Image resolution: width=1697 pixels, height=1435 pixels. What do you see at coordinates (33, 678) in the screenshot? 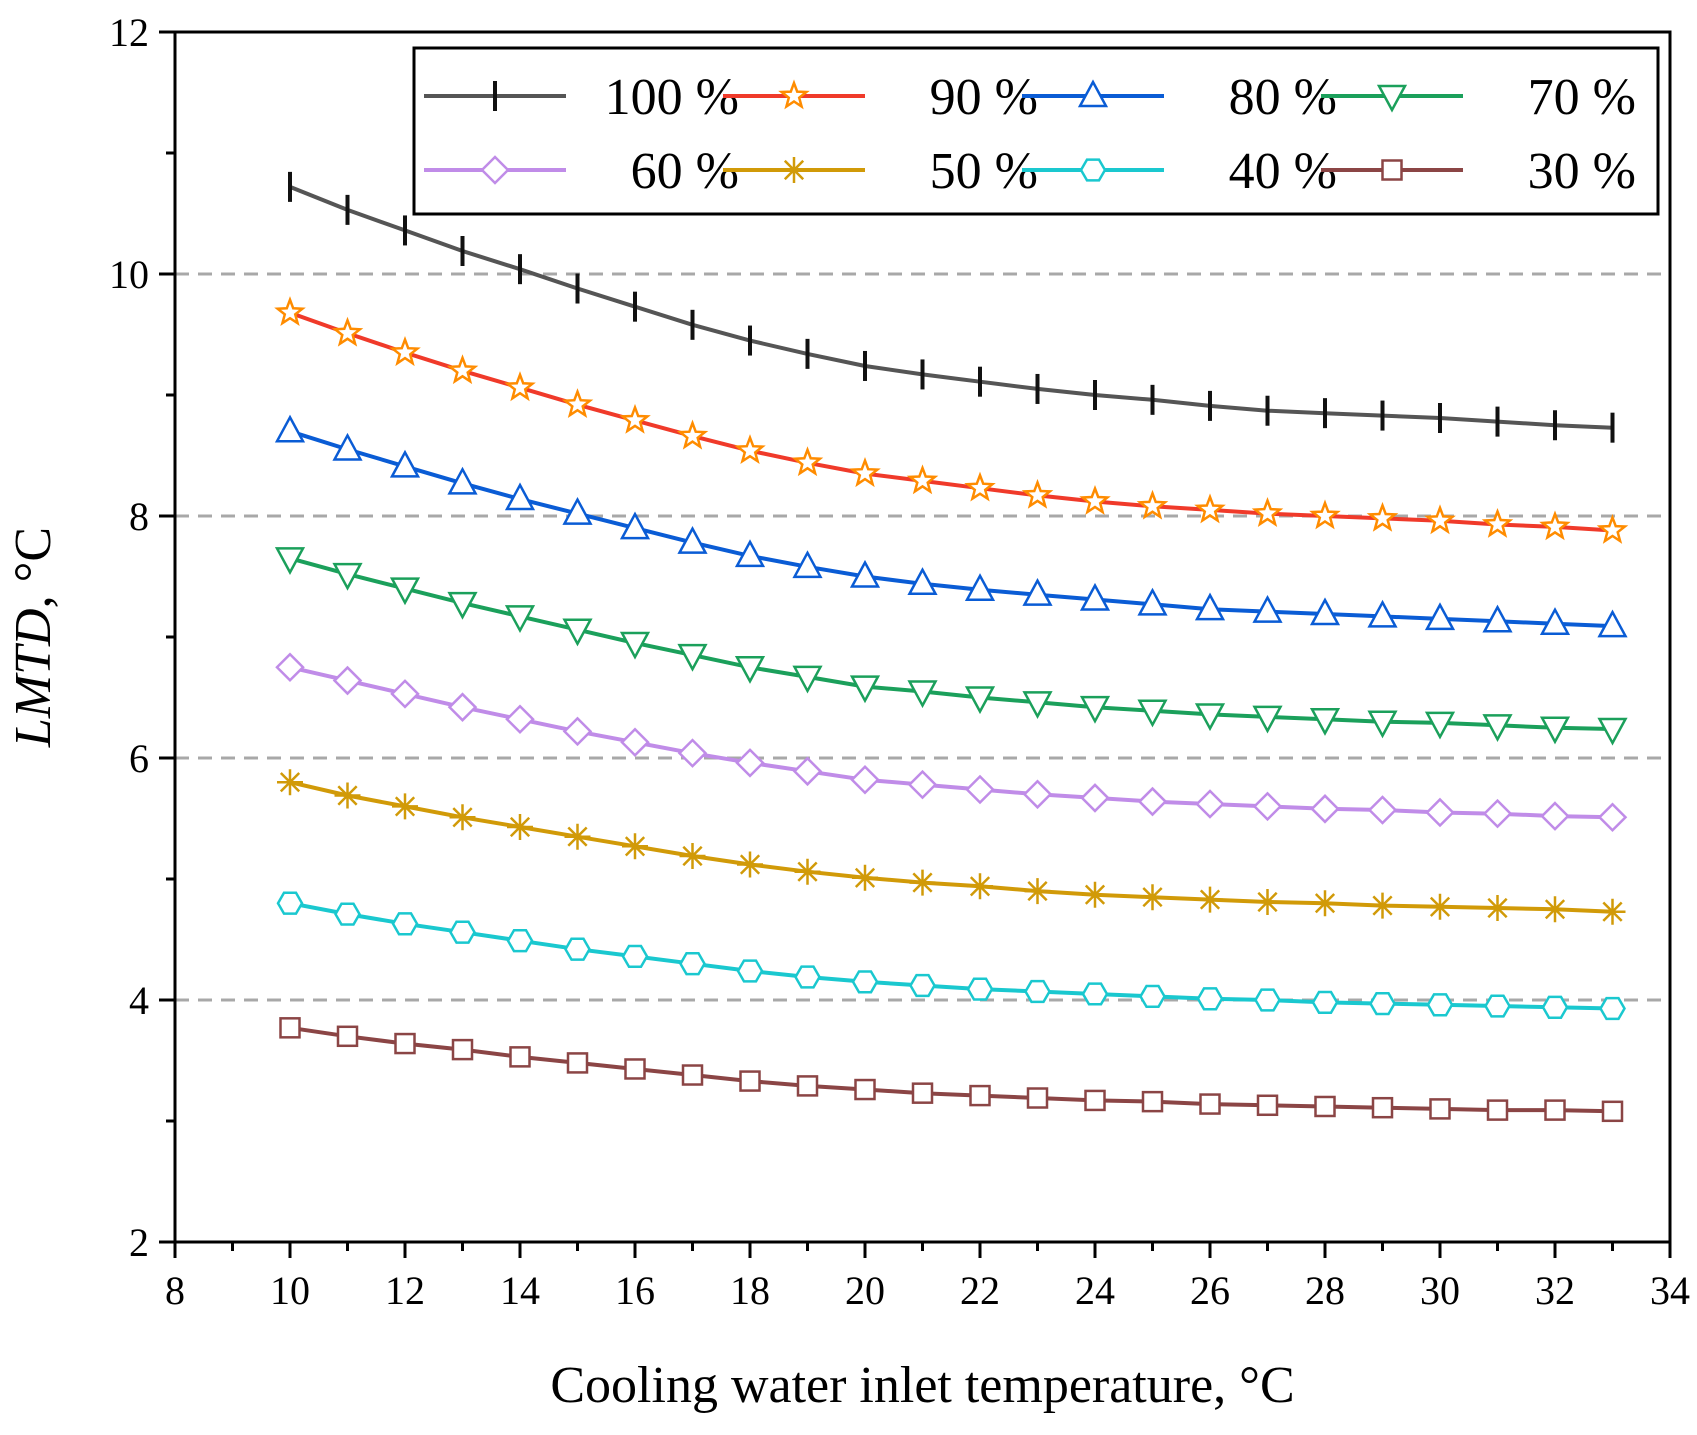
I see `y-axis-title-italic: LMTD` at bounding box center [33, 678].